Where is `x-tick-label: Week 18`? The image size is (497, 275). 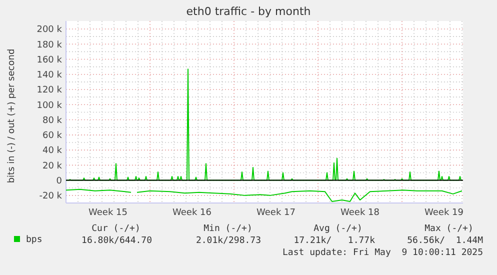
x-tick-label: Week 18 is located at coordinates (360, 213).